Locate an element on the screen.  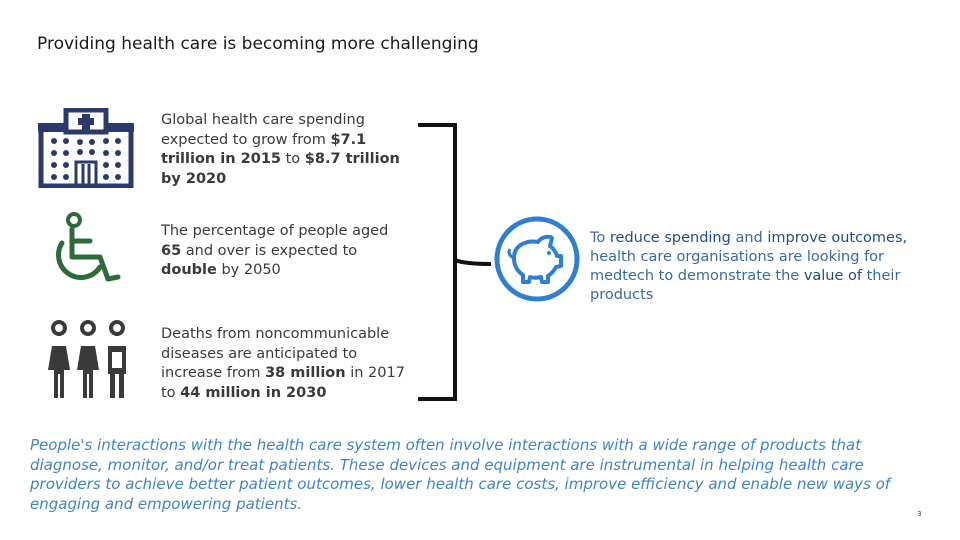
stat-highlight: $7.1 trillion in 2015 is located at coordinates (264, 149).